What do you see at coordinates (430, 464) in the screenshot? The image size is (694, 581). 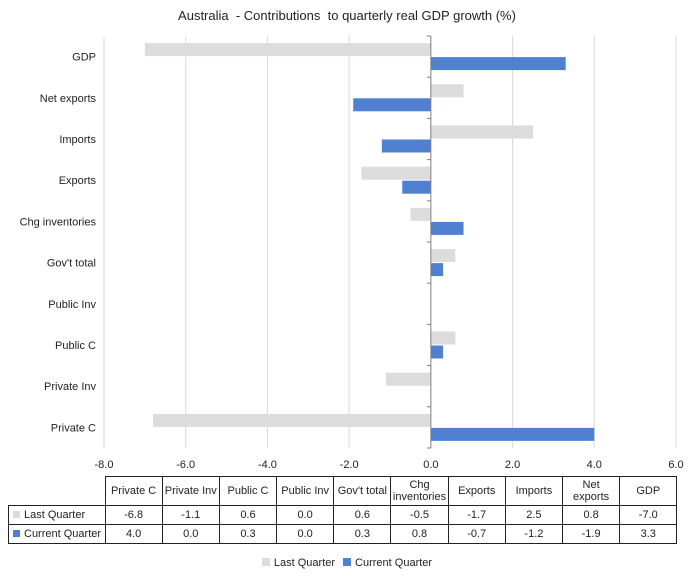 I see `x-tick-label: 0.0` at bounding box center [430, 464].